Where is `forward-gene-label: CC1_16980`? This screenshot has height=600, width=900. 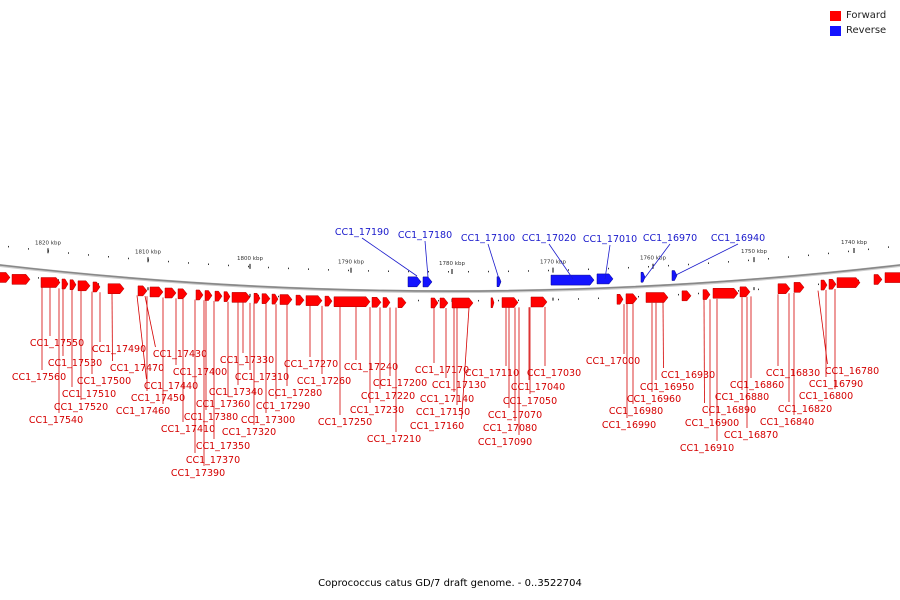 forward-gene-label: CC1_16980 is located at coordinates (636, 411).